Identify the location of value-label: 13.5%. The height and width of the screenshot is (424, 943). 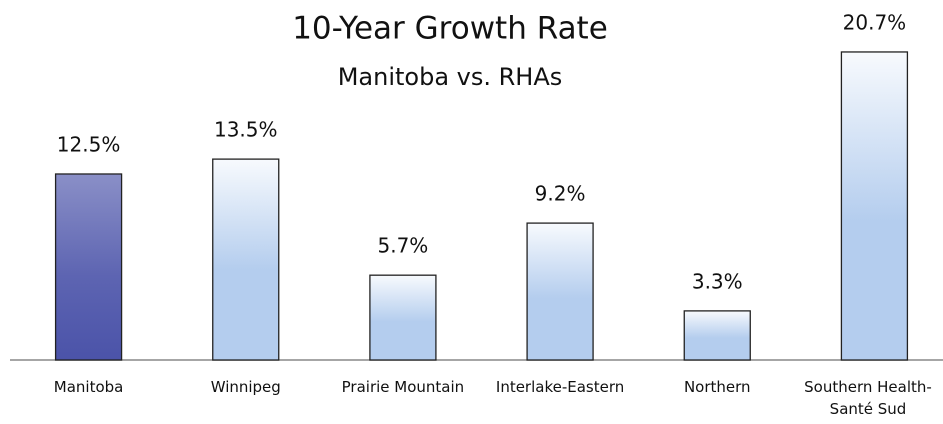
(246, 130).